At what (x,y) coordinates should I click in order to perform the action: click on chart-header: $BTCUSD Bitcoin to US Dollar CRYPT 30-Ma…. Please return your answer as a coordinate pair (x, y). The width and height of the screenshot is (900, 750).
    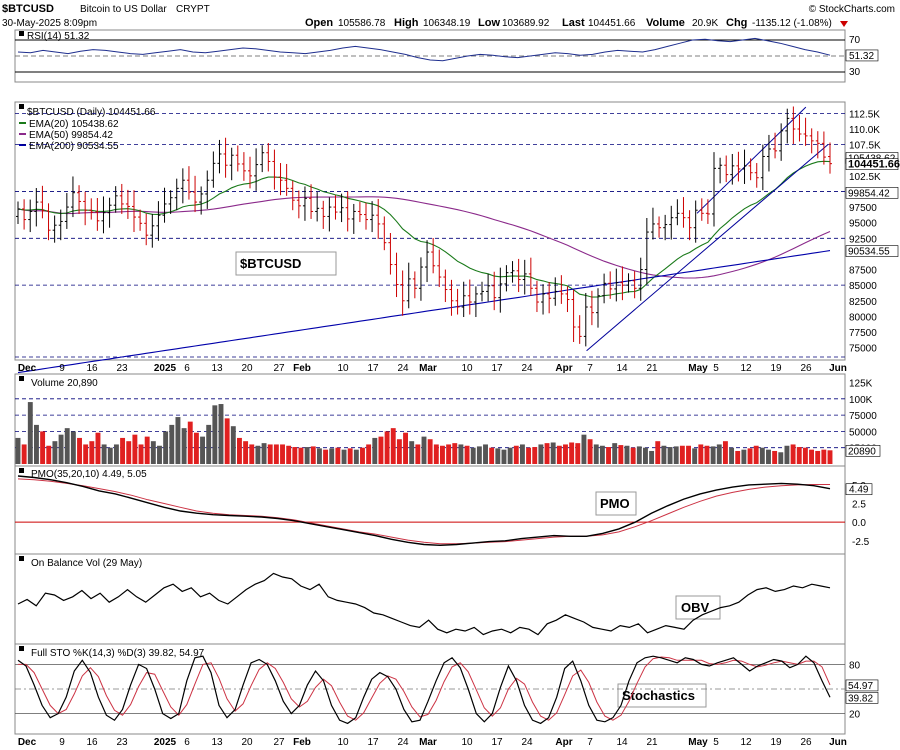
    Looking at the image, I should click on (448, 16).